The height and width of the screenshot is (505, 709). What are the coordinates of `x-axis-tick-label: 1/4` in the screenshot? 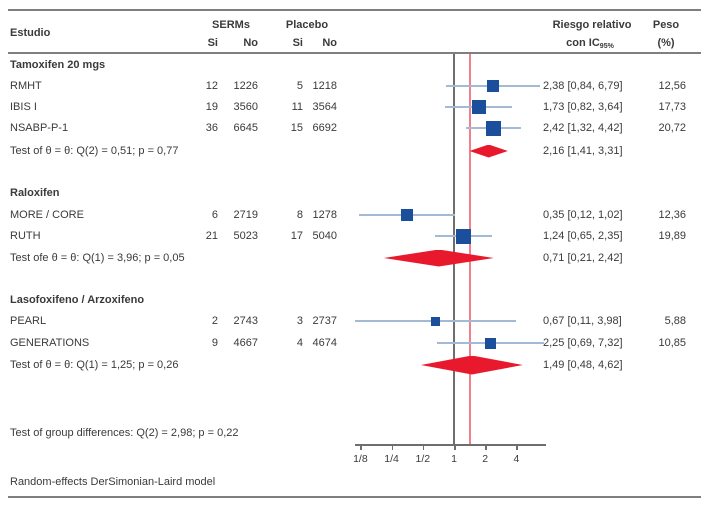 It's located at (391, 459).